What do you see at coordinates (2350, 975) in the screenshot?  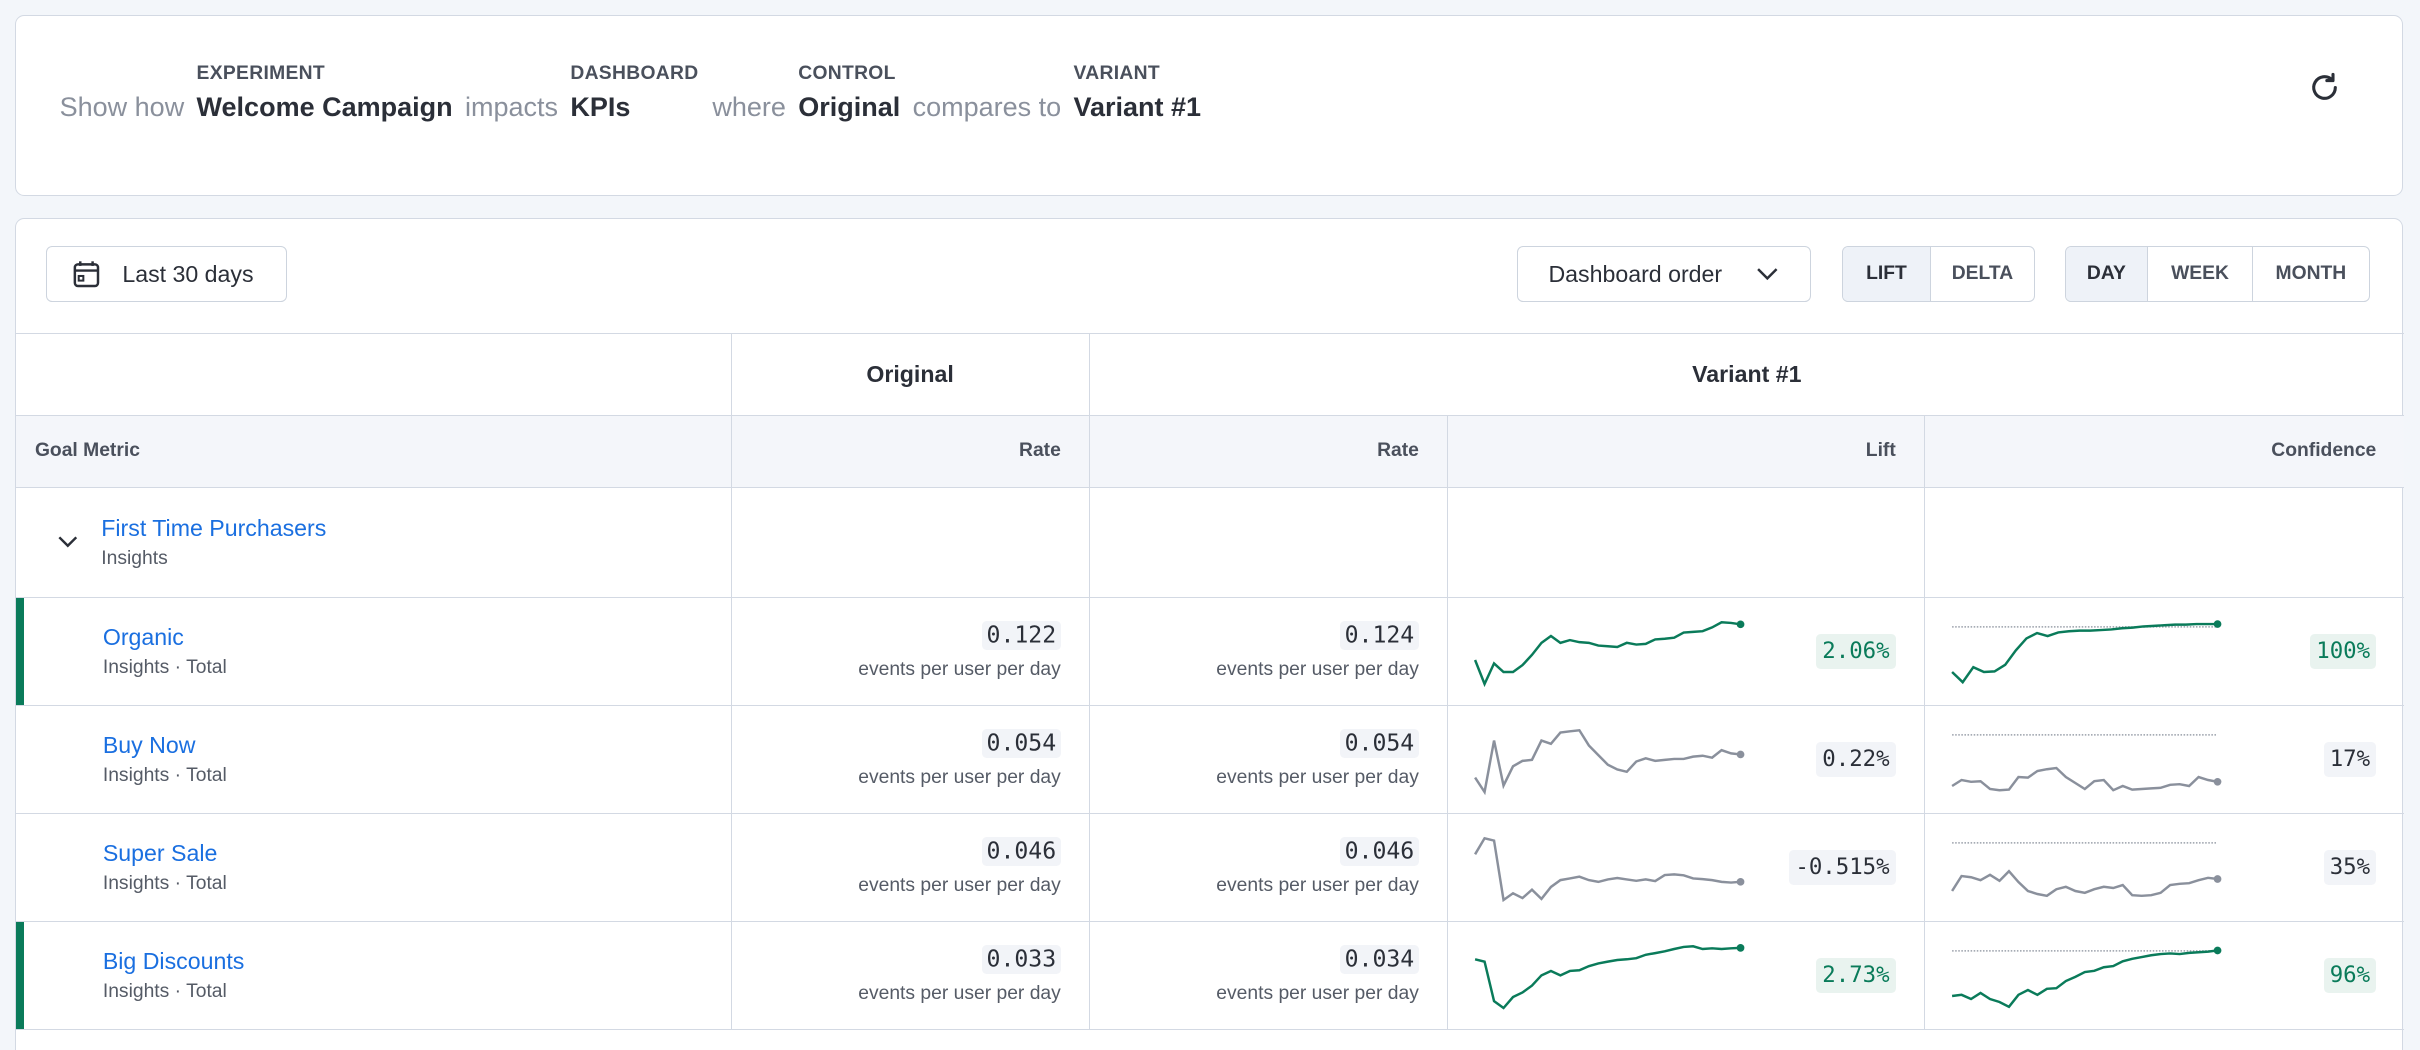 I see `confidence-value: 96%` at bounding box center [2350, 975].